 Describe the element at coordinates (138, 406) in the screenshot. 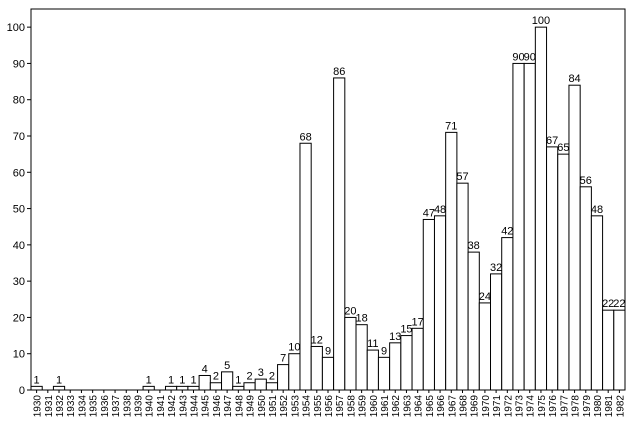

I see `x-tick-label: 1939` at that location.